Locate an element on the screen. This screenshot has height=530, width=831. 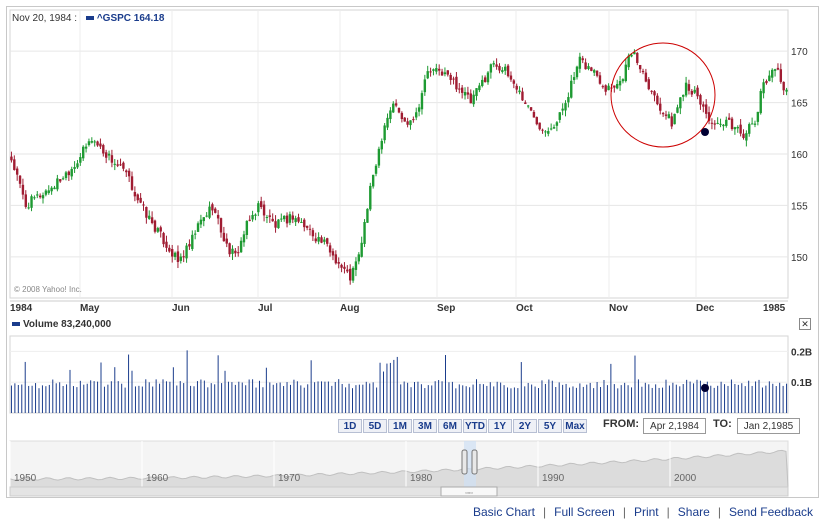
range-max-button: Max is located at coordinates (575, 426).